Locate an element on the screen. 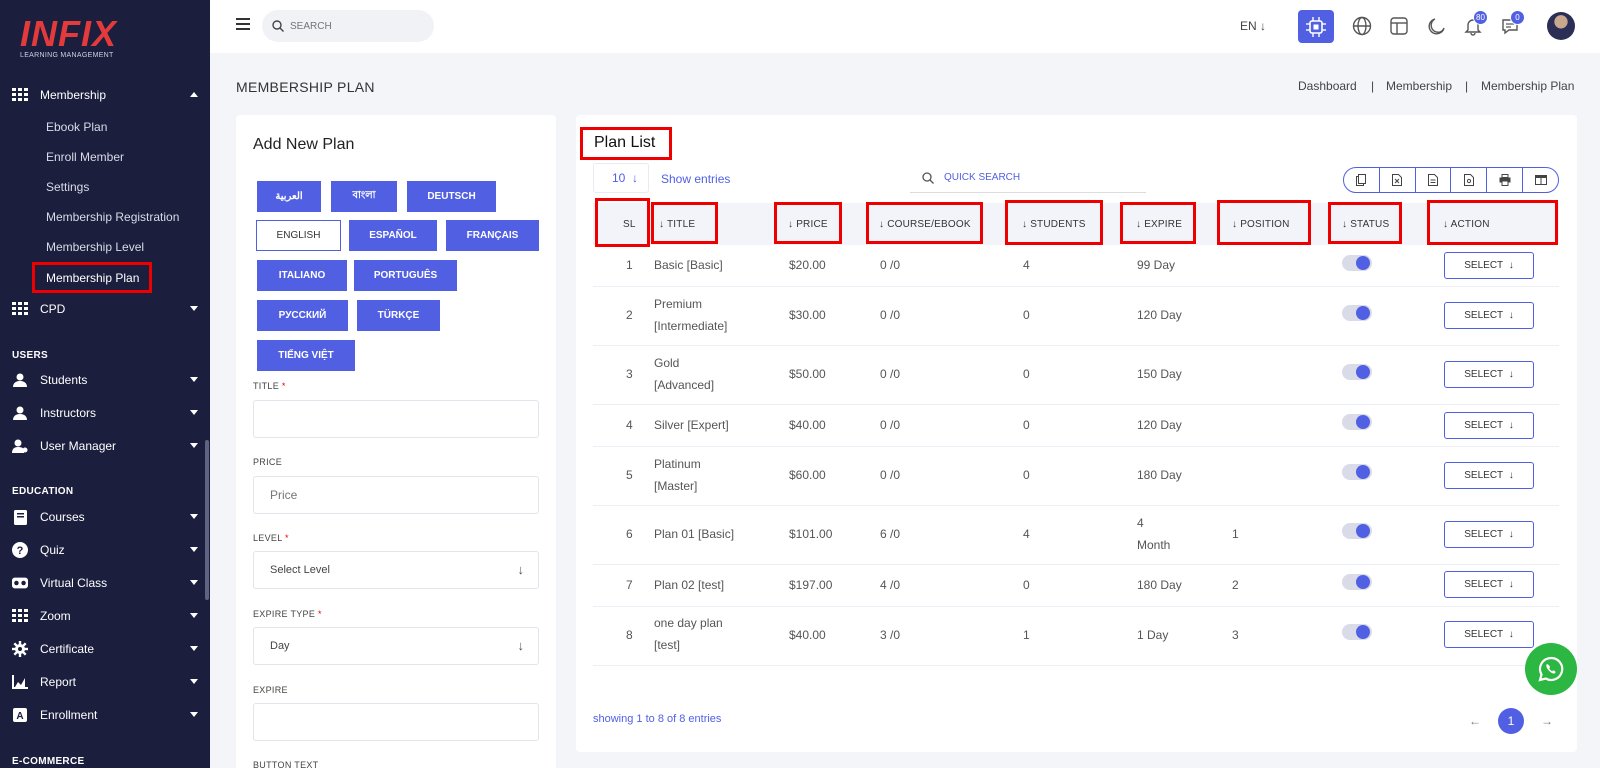  price-input is located at coordinates (396, 495).